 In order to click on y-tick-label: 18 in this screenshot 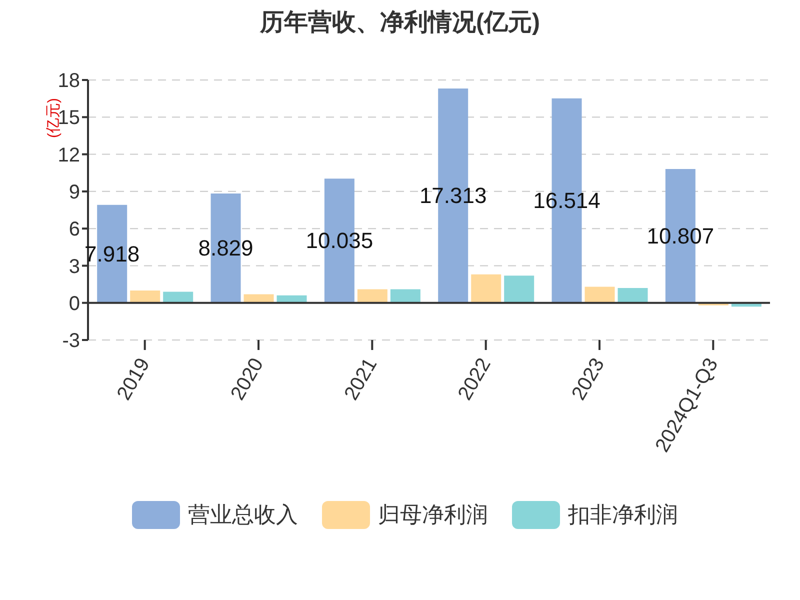, I will do `click(69, 81)`.